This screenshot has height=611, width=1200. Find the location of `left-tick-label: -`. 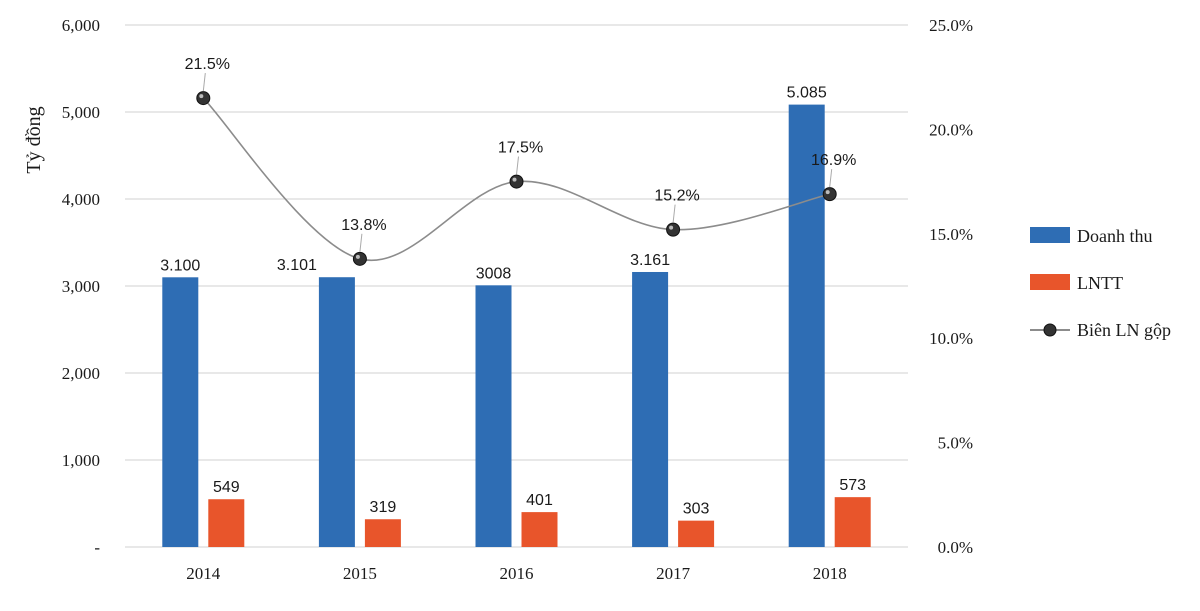

left-tick-label: - is located at coordinates (97, 547).